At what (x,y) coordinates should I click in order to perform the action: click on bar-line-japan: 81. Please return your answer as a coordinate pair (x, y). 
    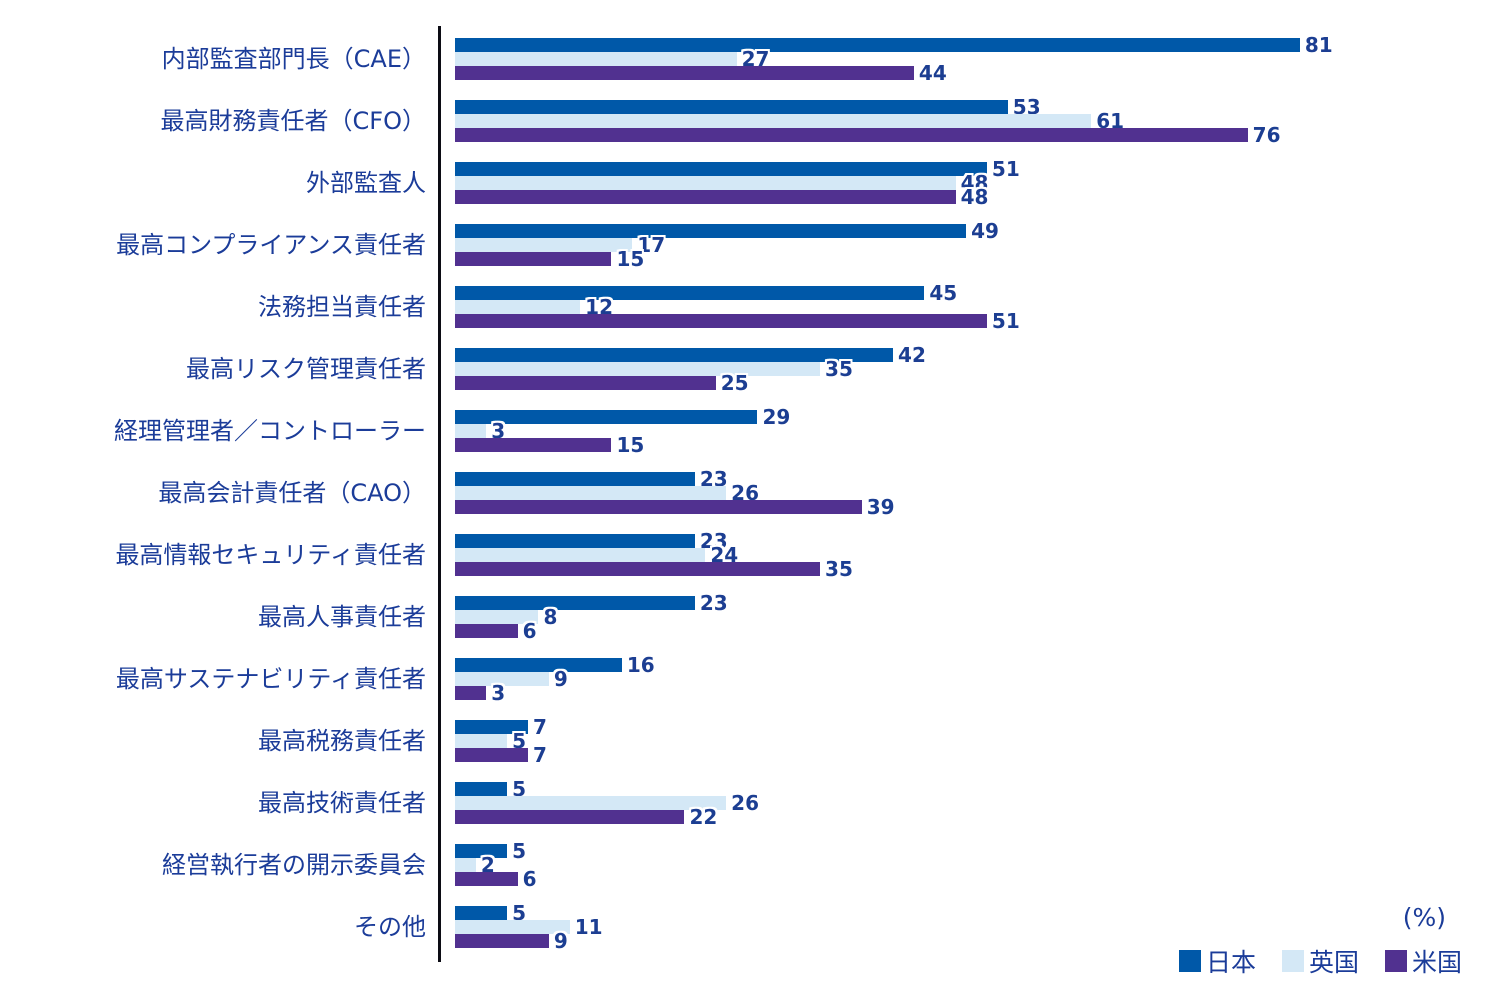
    Looking at the image, I should click on (977, 45).